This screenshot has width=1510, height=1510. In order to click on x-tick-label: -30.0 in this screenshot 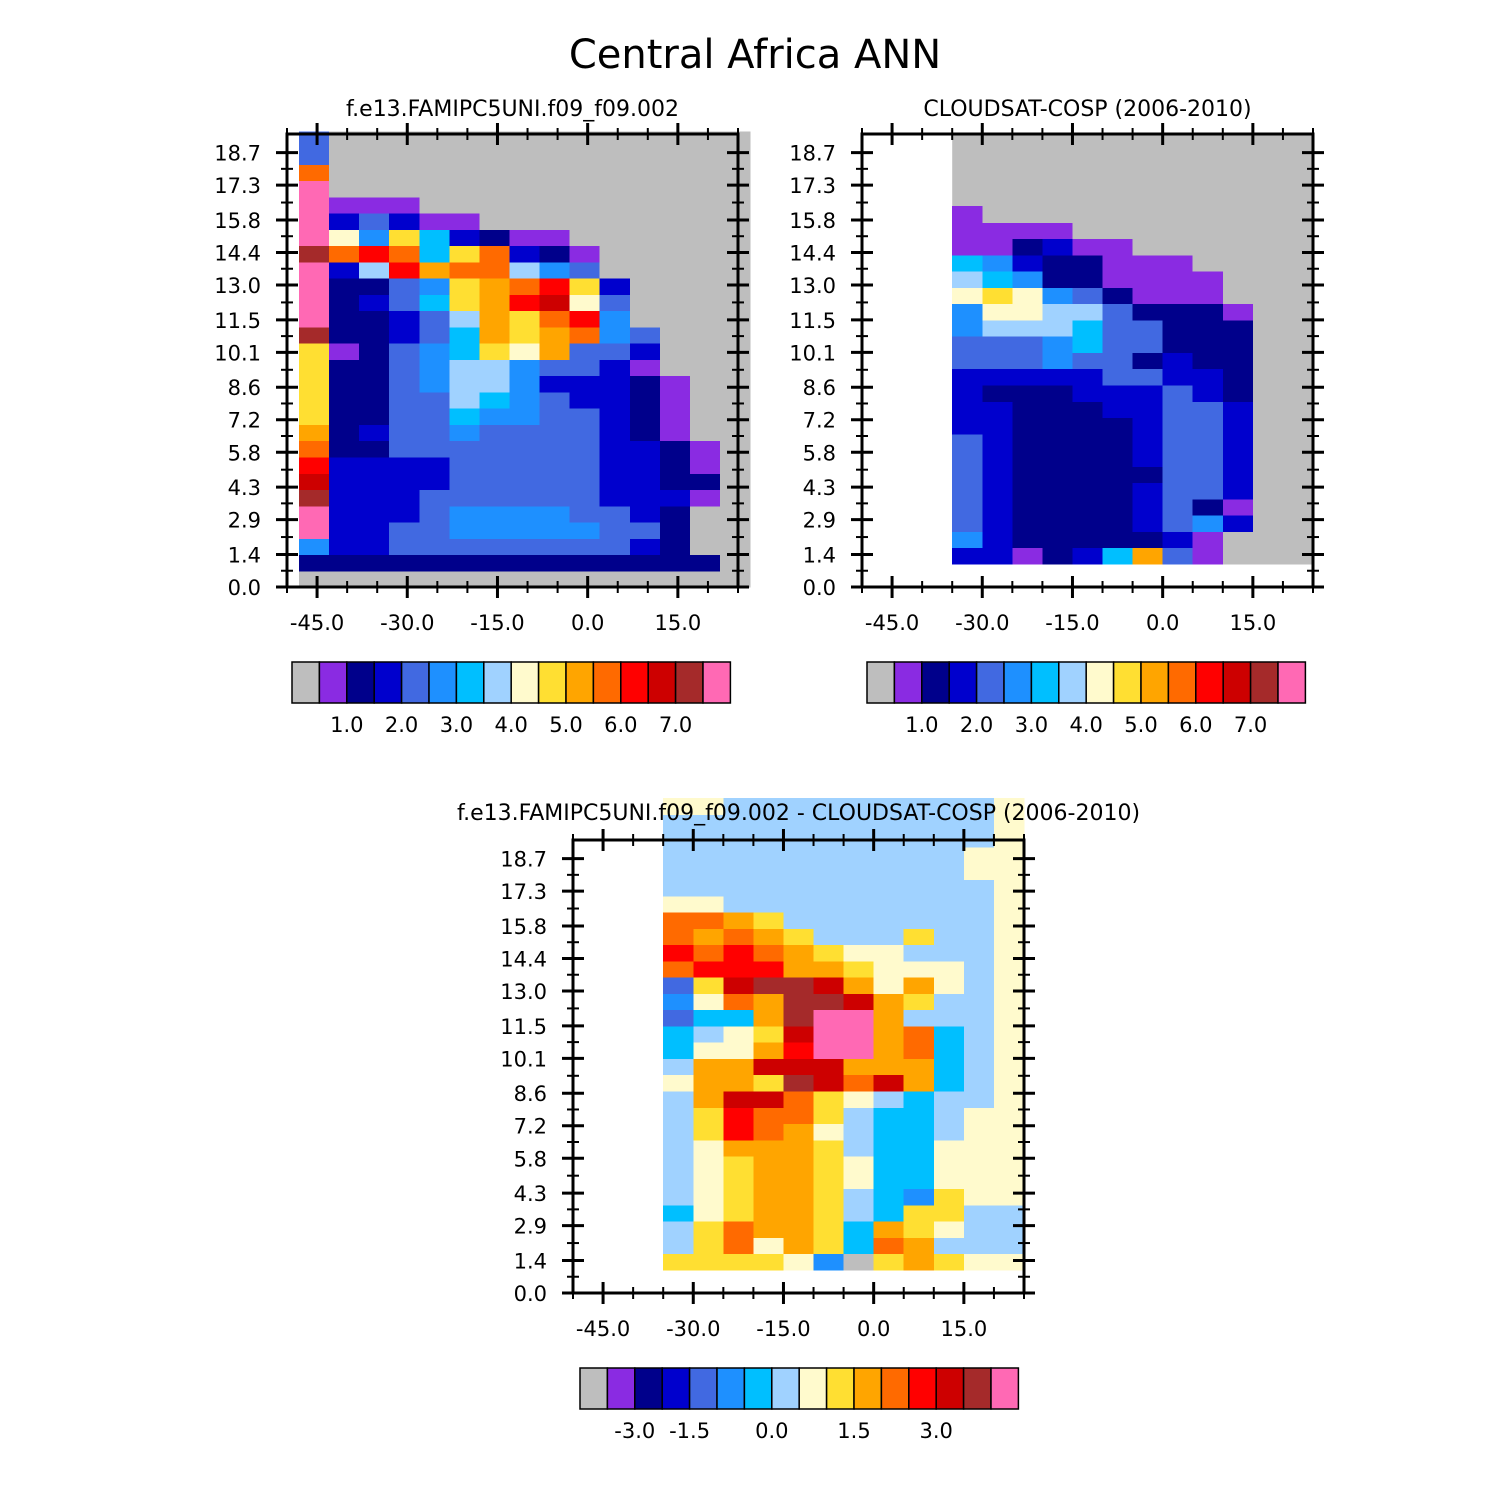, I will do `click(693, 1329)`.